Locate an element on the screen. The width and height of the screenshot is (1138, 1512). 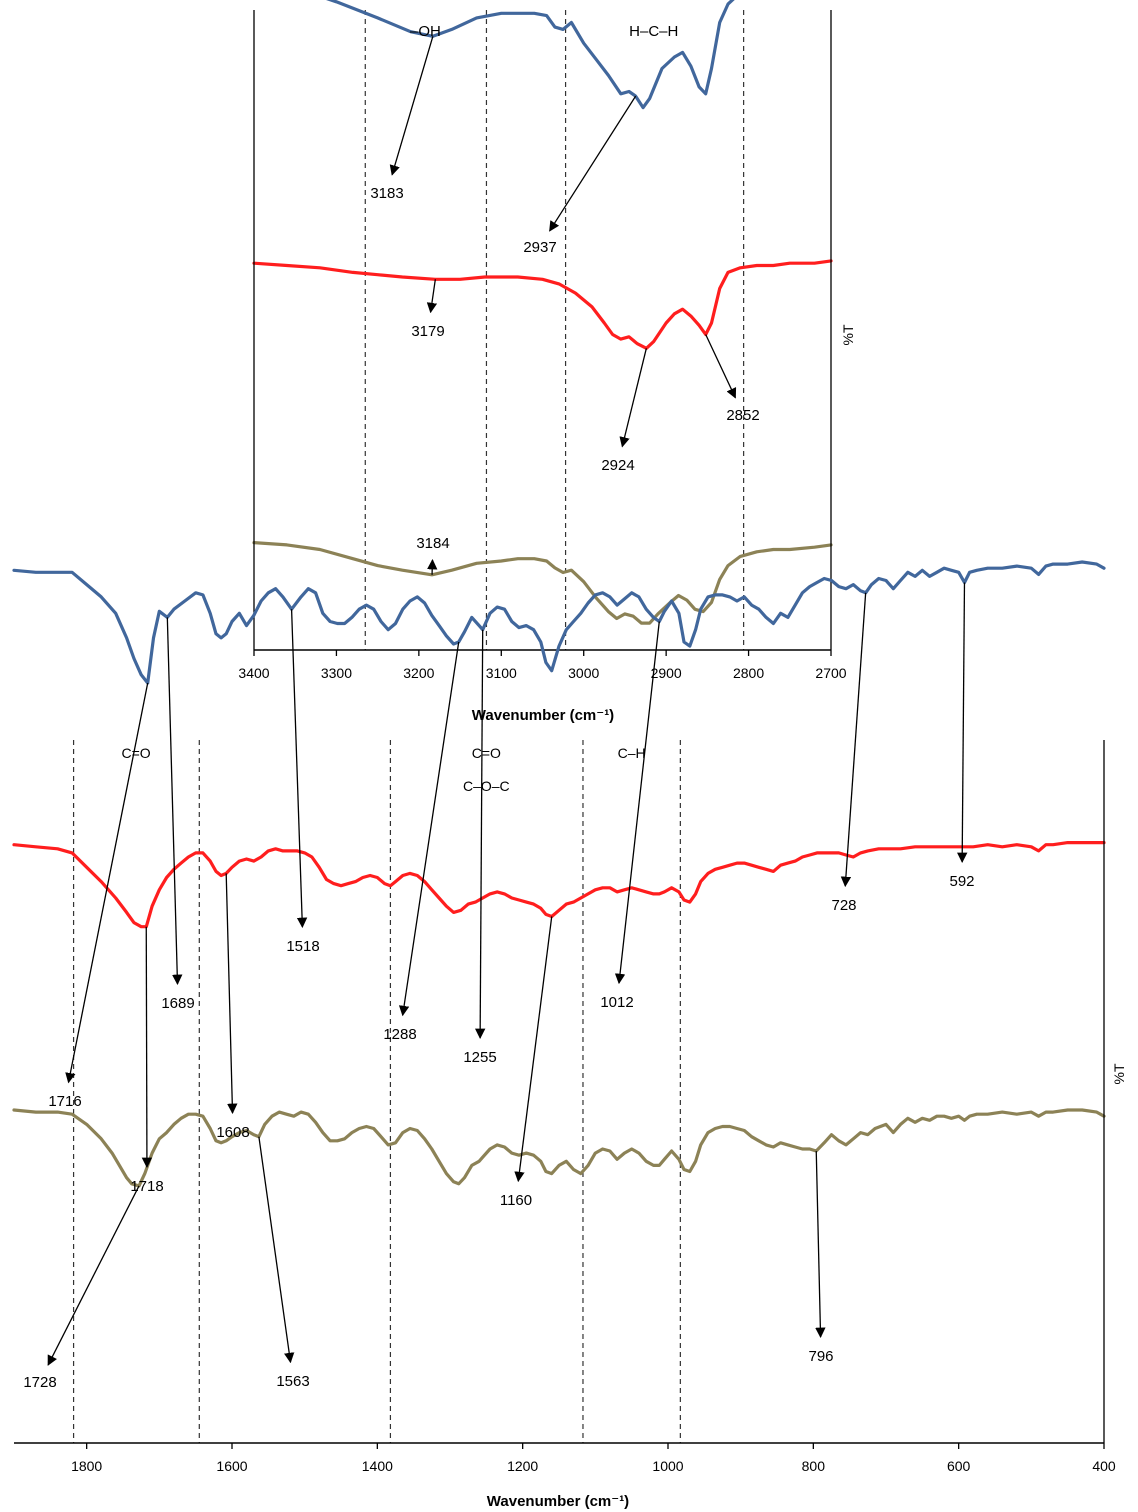
x-tick-label: 1800 is located at coordinates (86, 1466).